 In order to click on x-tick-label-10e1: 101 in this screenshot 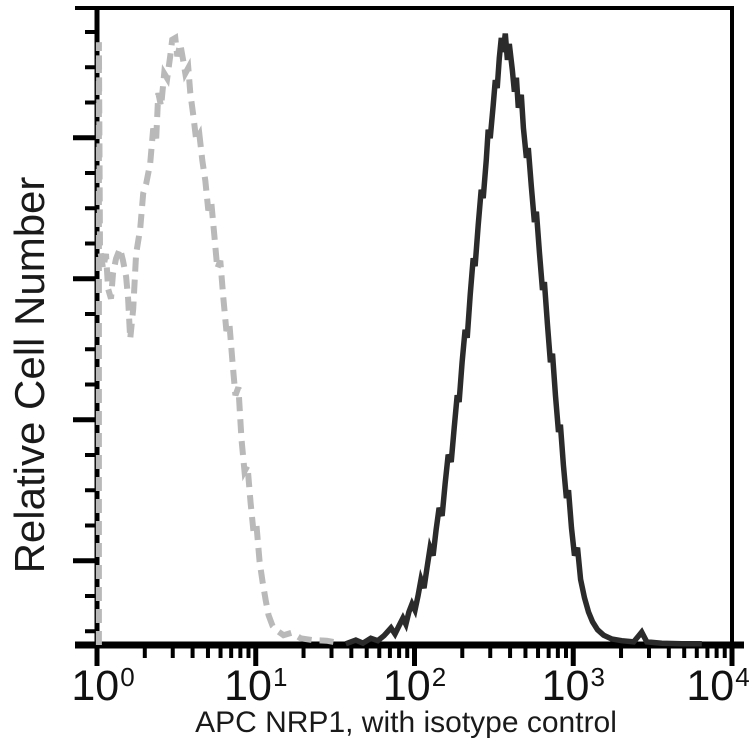, I will do `click(255, 686)`.